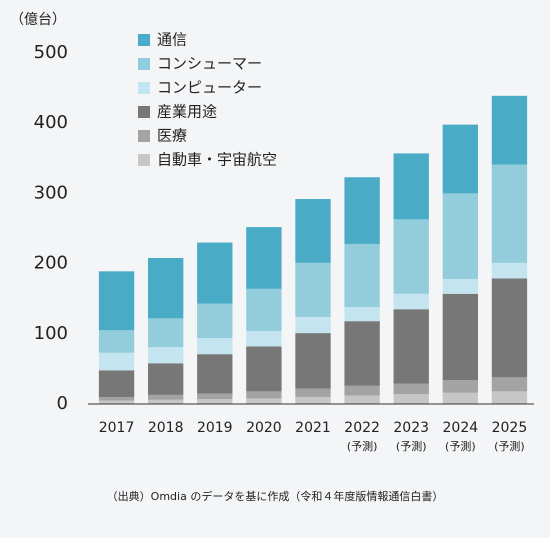  I want to click on x-tick-label: 2019, so click(215, 428).